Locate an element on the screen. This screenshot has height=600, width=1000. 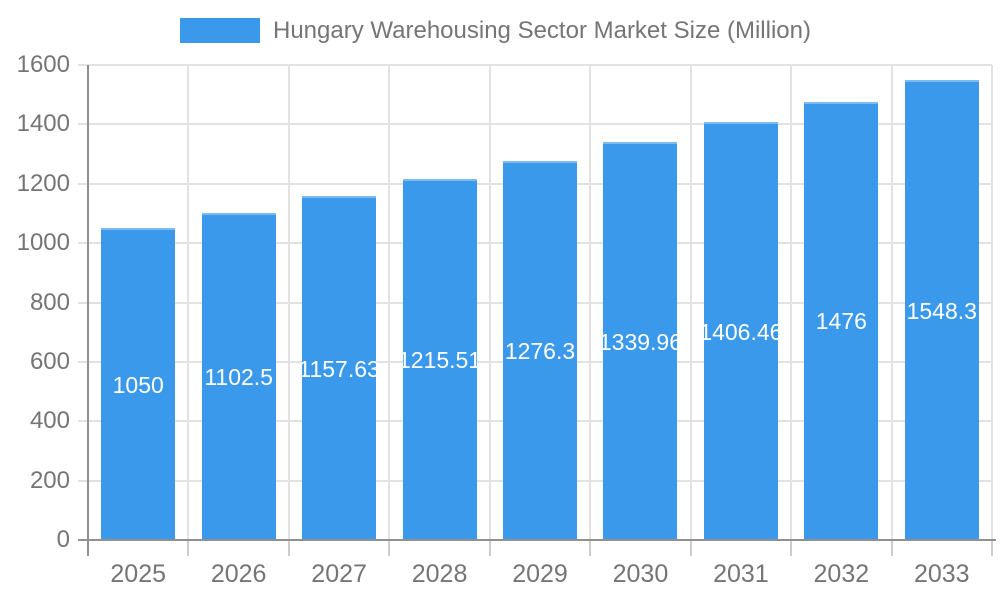
bar-value-label: 1102.5 is located at coordinates (238, 376).